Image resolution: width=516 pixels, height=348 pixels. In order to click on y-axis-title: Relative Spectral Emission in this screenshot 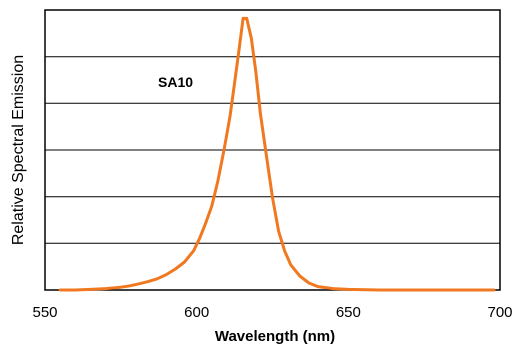, I will do `click(18, 150)`.